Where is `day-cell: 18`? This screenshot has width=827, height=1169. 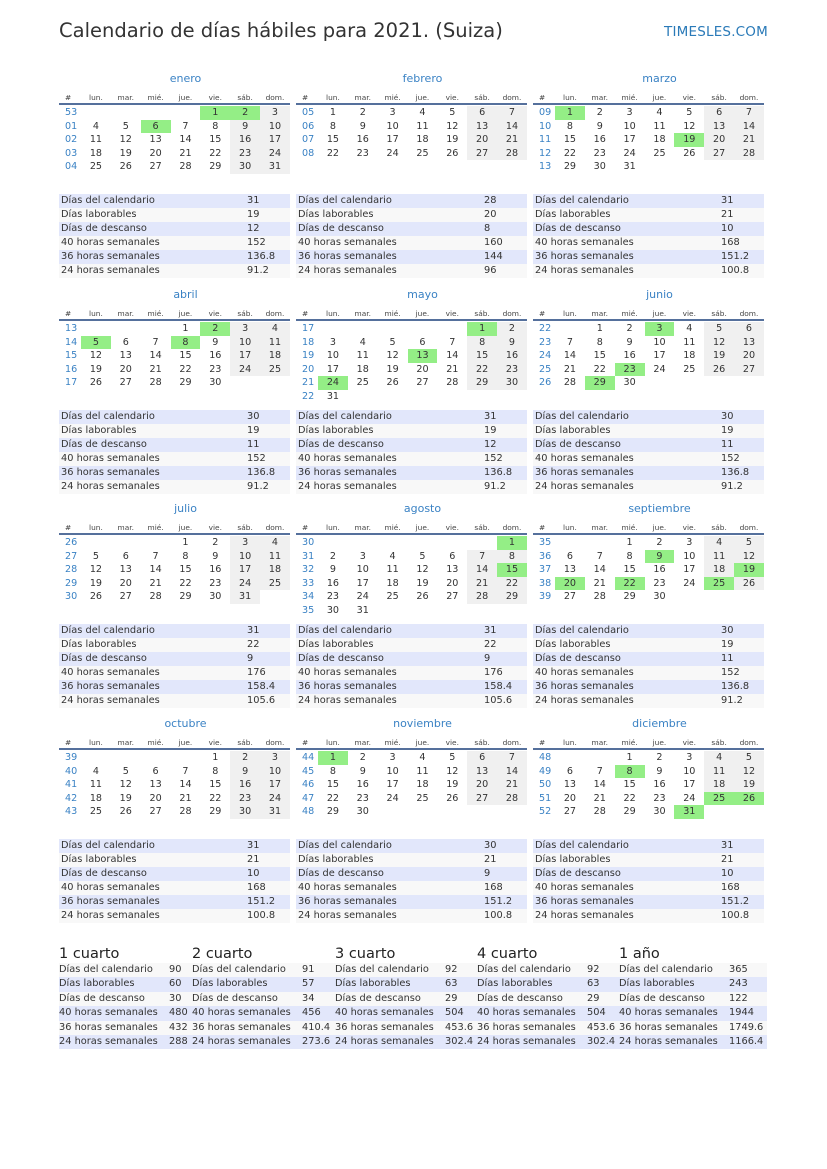 day-cell: 18 is located at coordinates (719, 785).